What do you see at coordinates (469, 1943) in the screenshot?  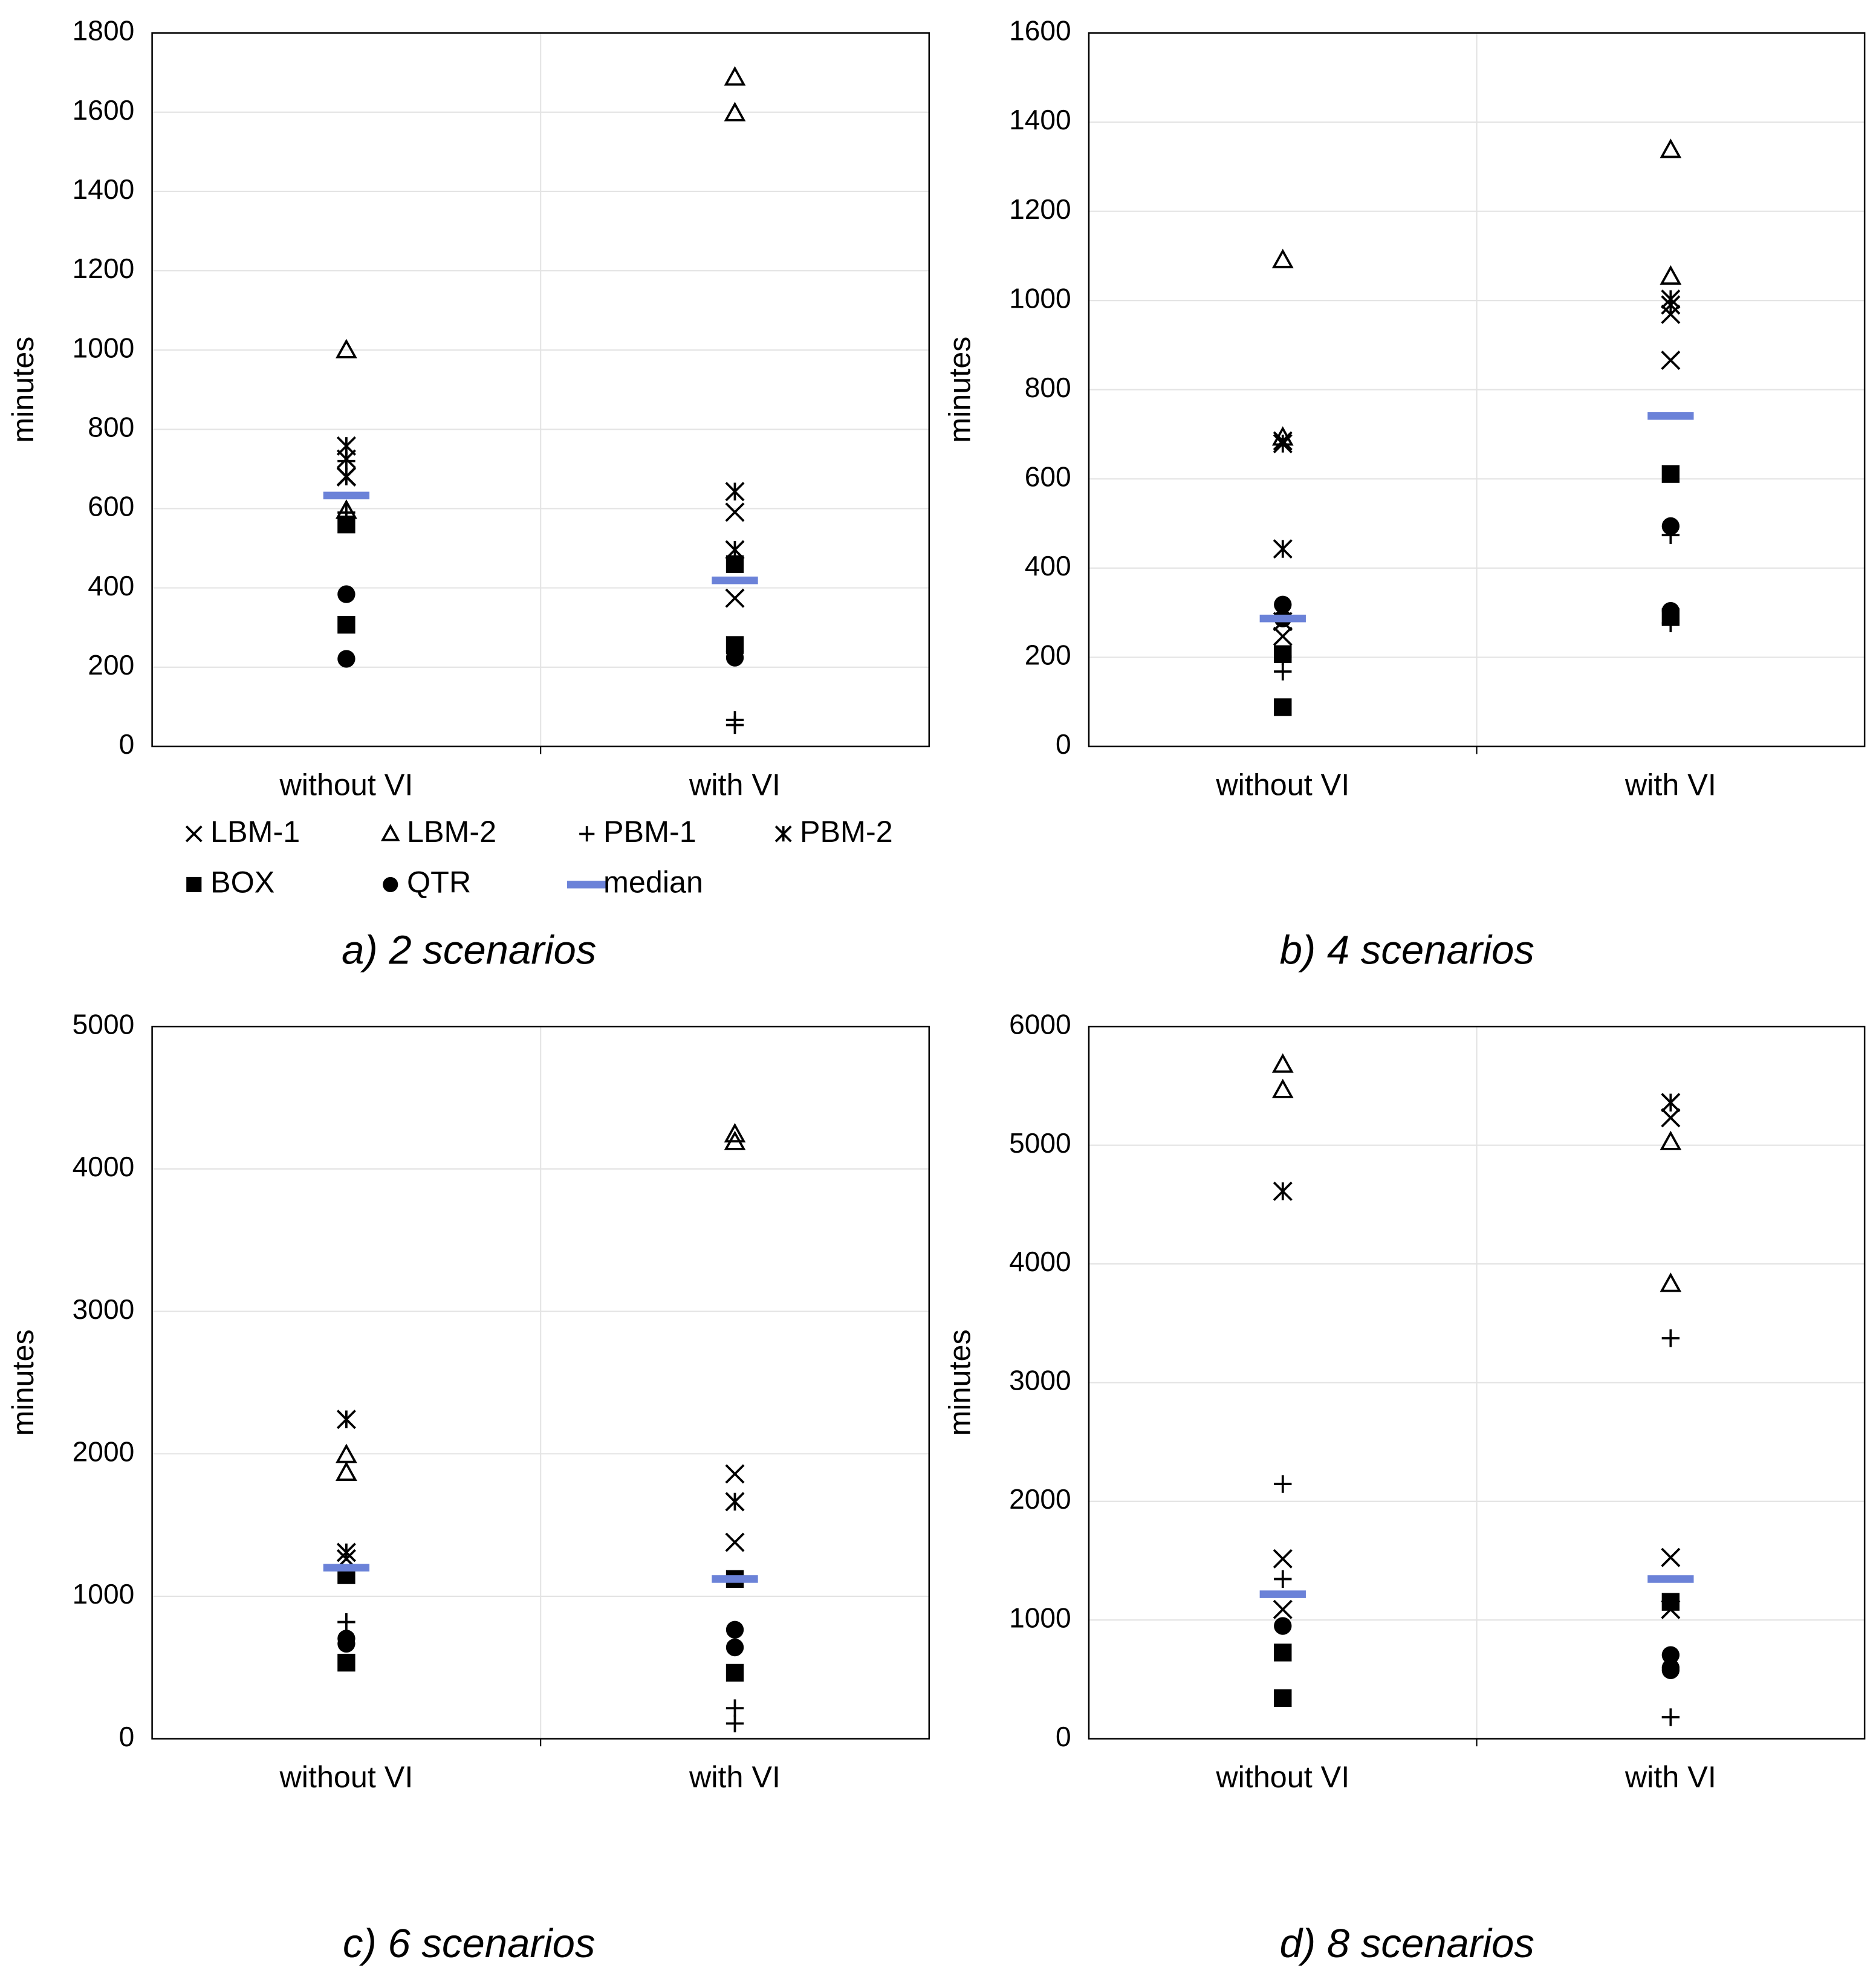 I see `chart-title: c) 6 scenarios` at bounding box center [469, 1943].